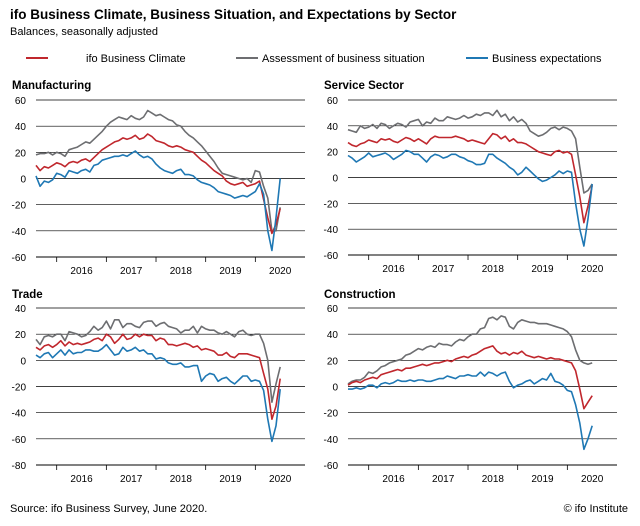 Image resolution: width=640 pixels, height=526 pixels. What do you see at coordinates (360, 295) in the screenshot?
I see `panel-title: Construction` at bounding box center [360, 295].